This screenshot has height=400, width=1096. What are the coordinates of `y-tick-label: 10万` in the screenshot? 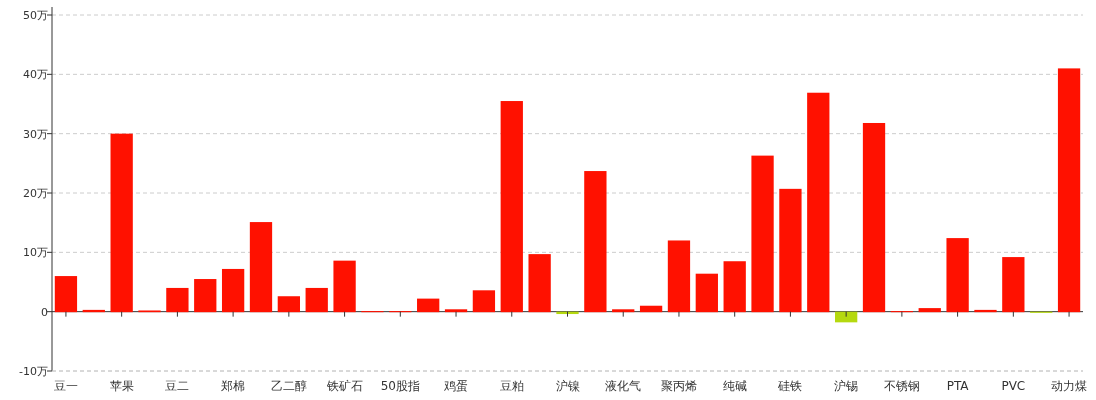 It's located at (35, 253).